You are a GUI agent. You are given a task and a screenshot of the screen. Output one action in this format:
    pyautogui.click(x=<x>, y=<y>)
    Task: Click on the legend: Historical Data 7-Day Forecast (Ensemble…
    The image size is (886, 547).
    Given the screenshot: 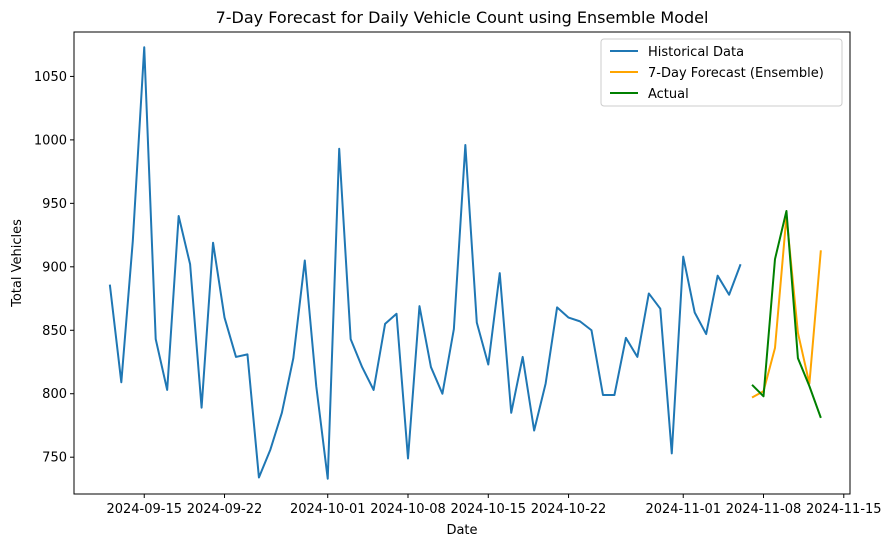 What is the action you would take?
    pyautogui.click(x=721, y=72)
    